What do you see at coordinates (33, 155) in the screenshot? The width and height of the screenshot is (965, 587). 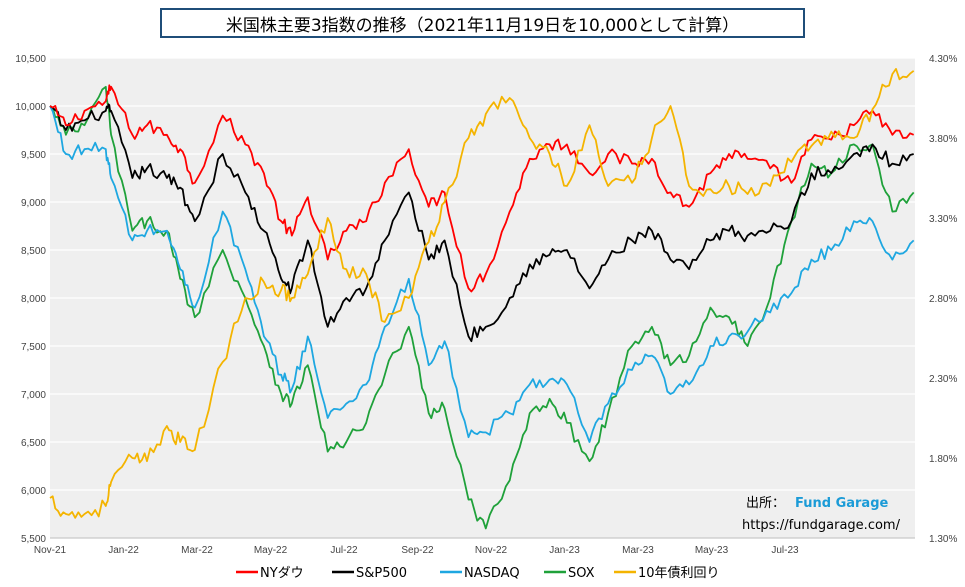 I see `y-left-tick-label: 9,500` at bounding box center [33, 155].